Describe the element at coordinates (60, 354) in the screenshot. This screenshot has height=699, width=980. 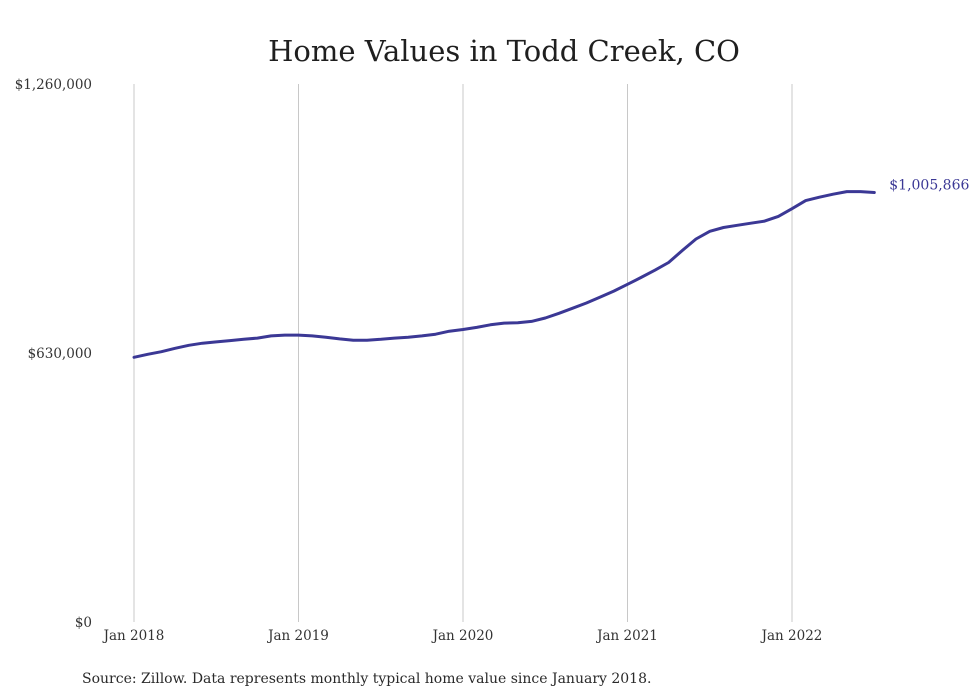
I see `y-tick-label: $630,000` at that location.